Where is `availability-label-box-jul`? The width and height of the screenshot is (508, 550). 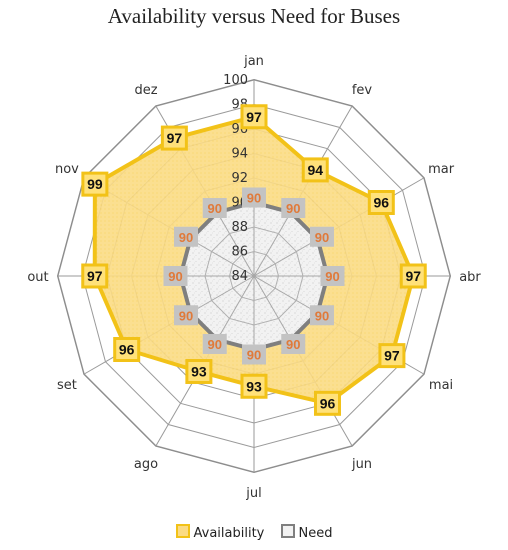 availability-label-box-jul is located at coordinates (254, 386).